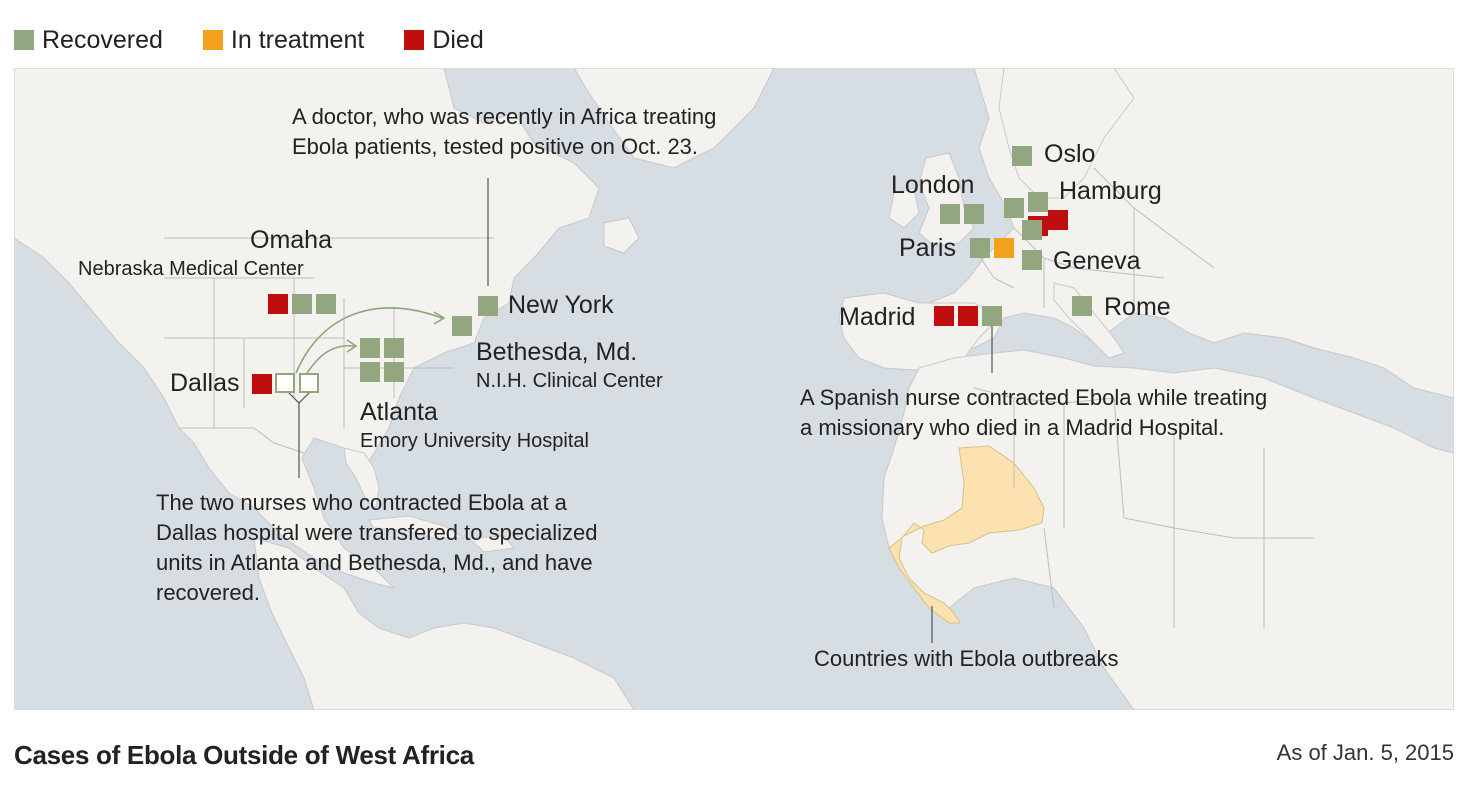  What do you see at coordinates (1069, 154) in the screenshot?
I see `city-label-oslo: Oslo` at bounding box center [1069, 154].